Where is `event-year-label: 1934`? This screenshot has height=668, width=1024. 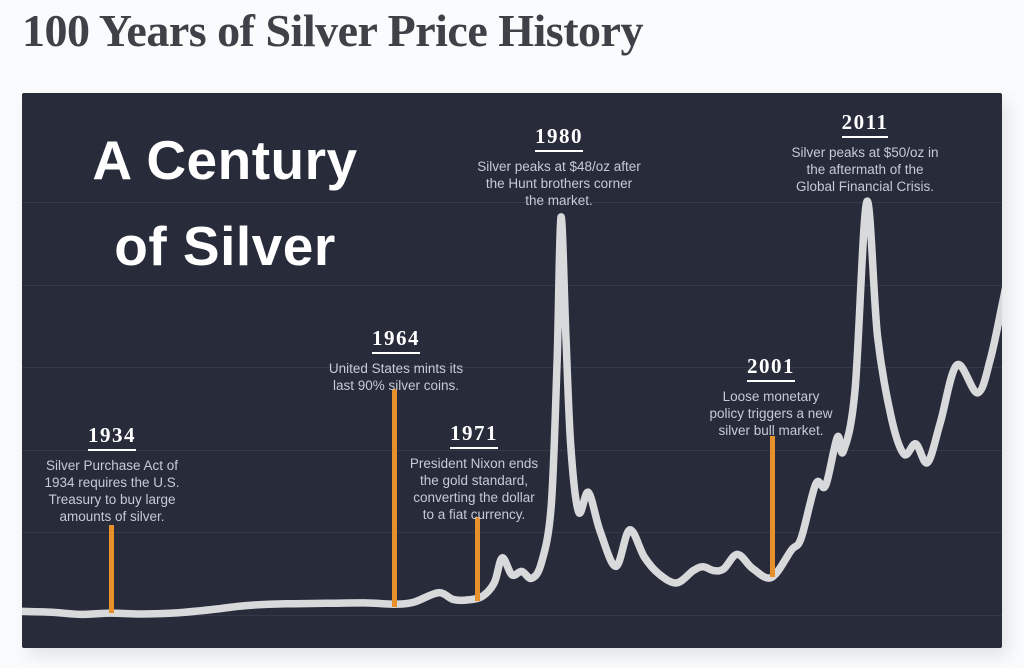
event-year-label: 1934 is located at coordinates (112, 438).